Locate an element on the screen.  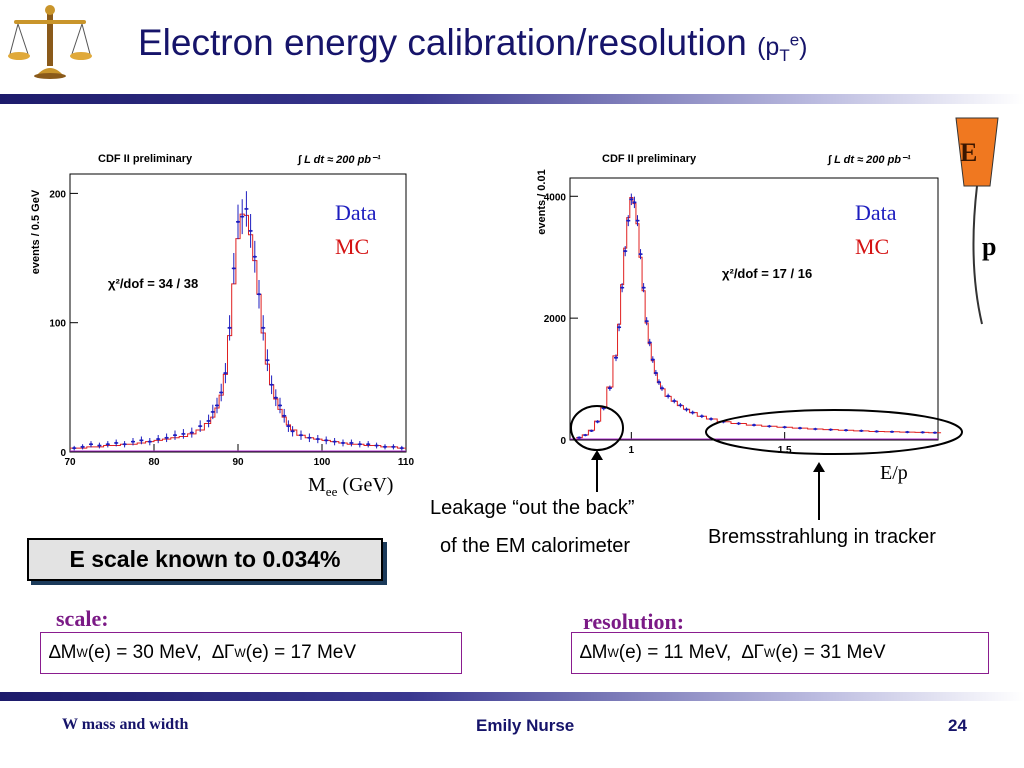
ep-chi2: χ²/dof = 17 / 16 is located at coordinates (767, 273).